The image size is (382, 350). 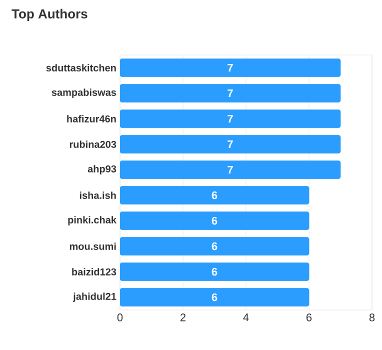 What do you see at coordinates (93, 246) in the screenshot?
I see `y-tick-label: mou.sumi` at bounding box center [93, 246].